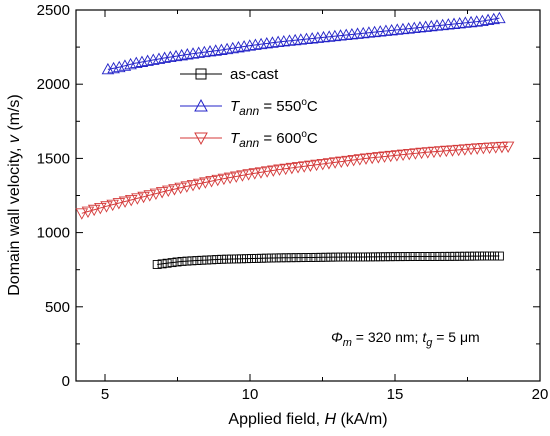 This screenshot has width=550, height=436. What do you see at coordinates (53, 233) in the screenshot?
I see `y-tick-label: 1000` at bounding box center [53, 233].